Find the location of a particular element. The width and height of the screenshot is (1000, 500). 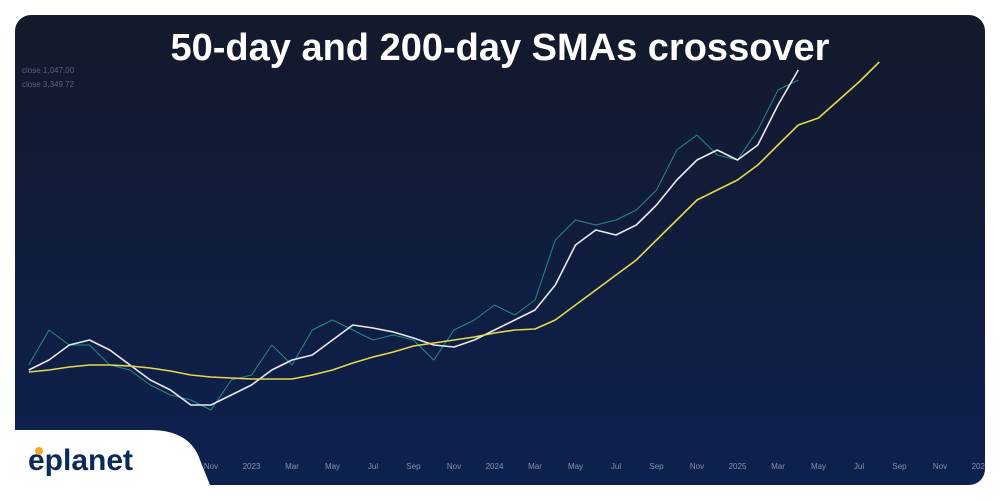

x-tick-label: 2026 is located at coordinates (981, 466).